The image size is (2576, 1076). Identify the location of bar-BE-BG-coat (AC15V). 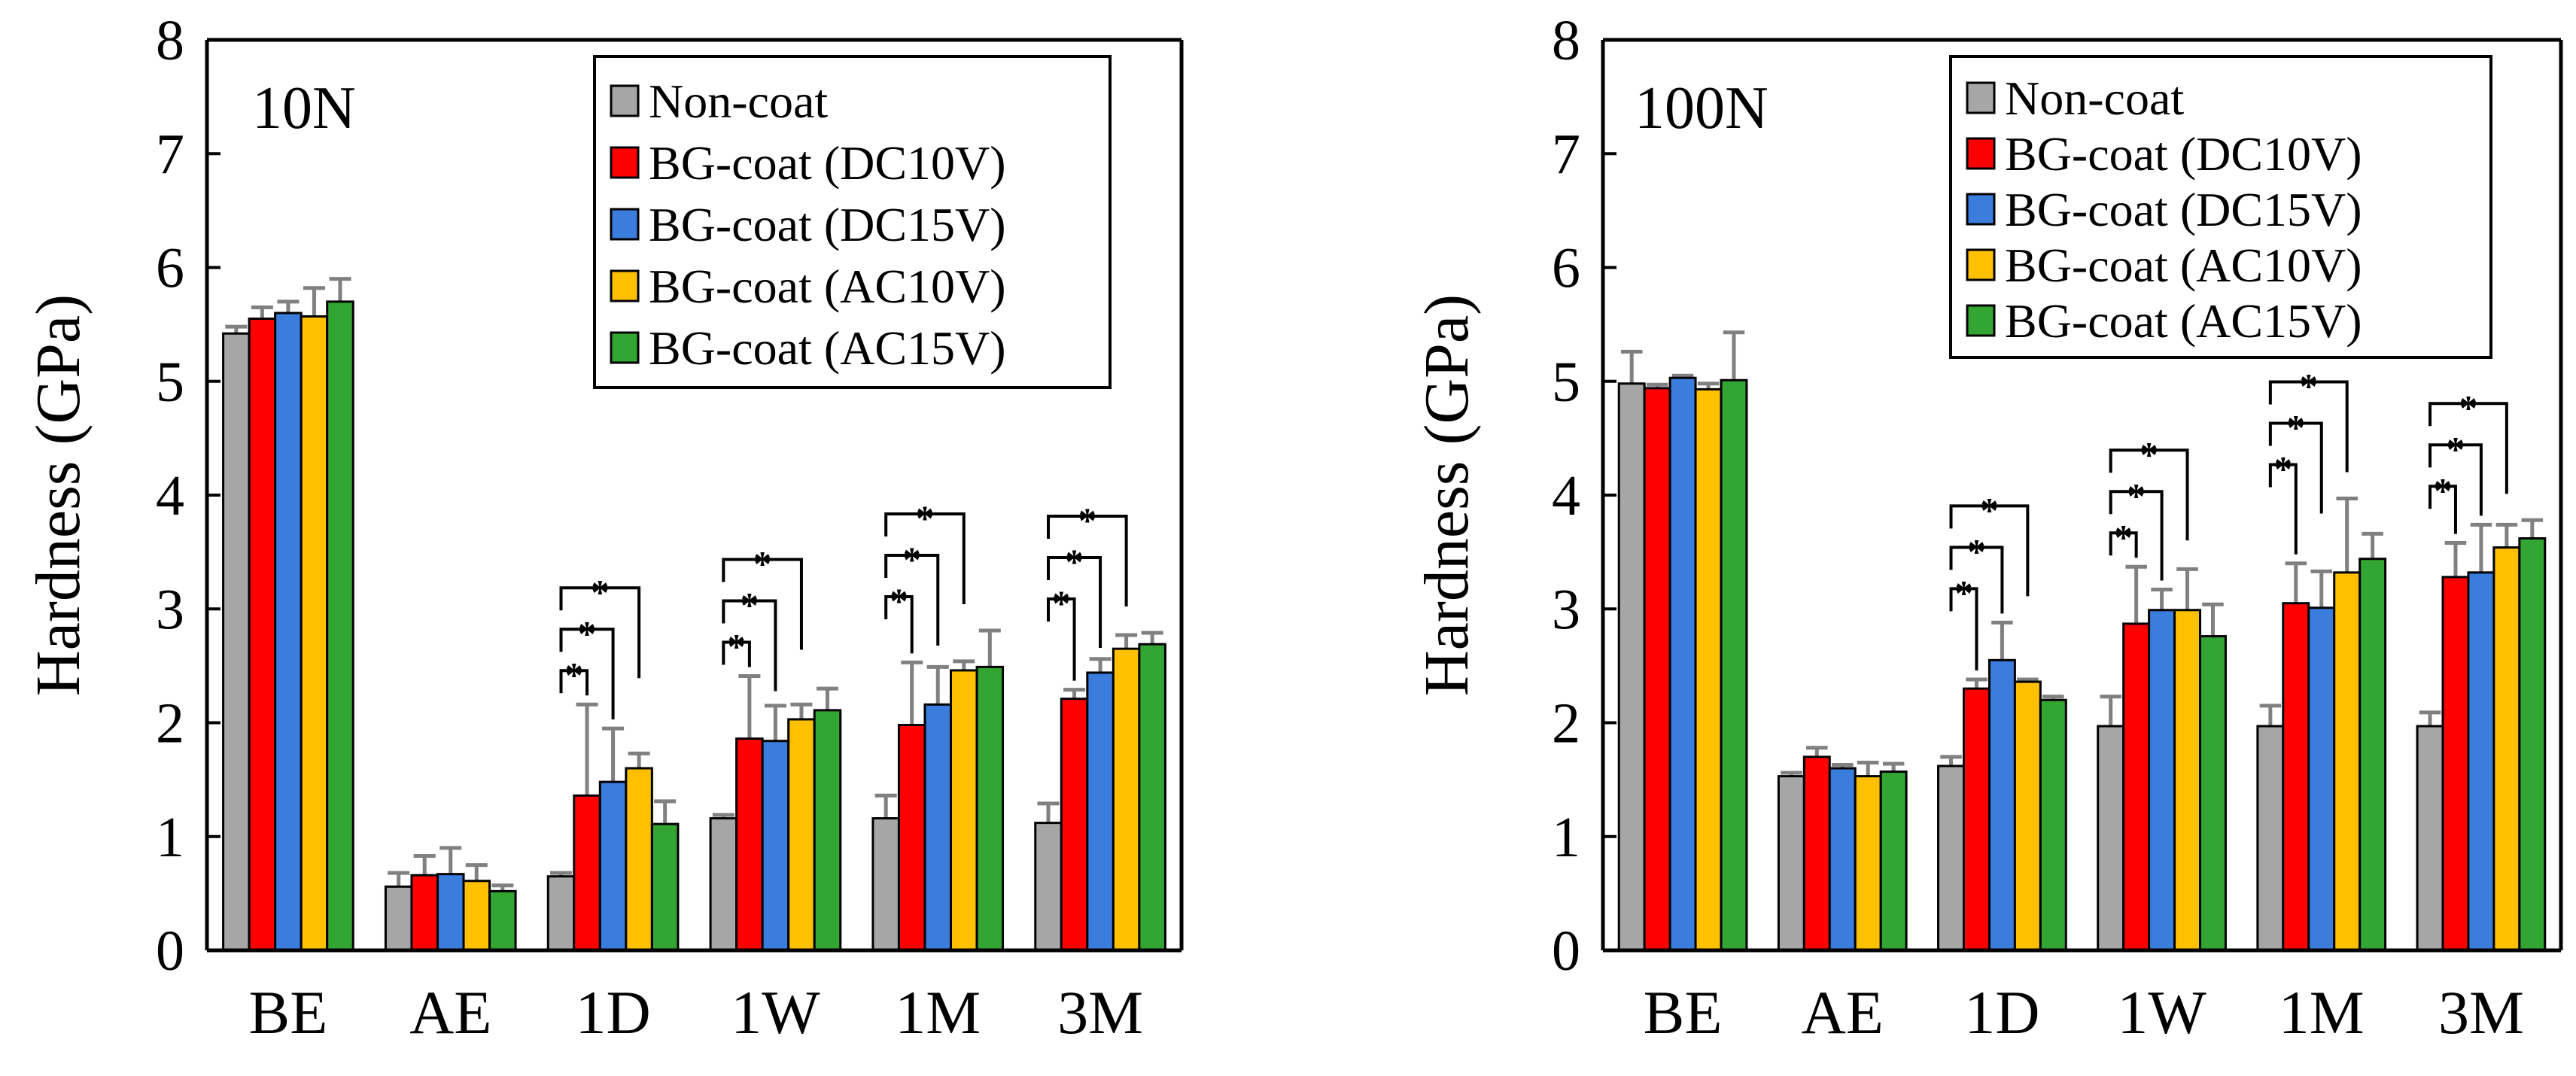
(340, 626).